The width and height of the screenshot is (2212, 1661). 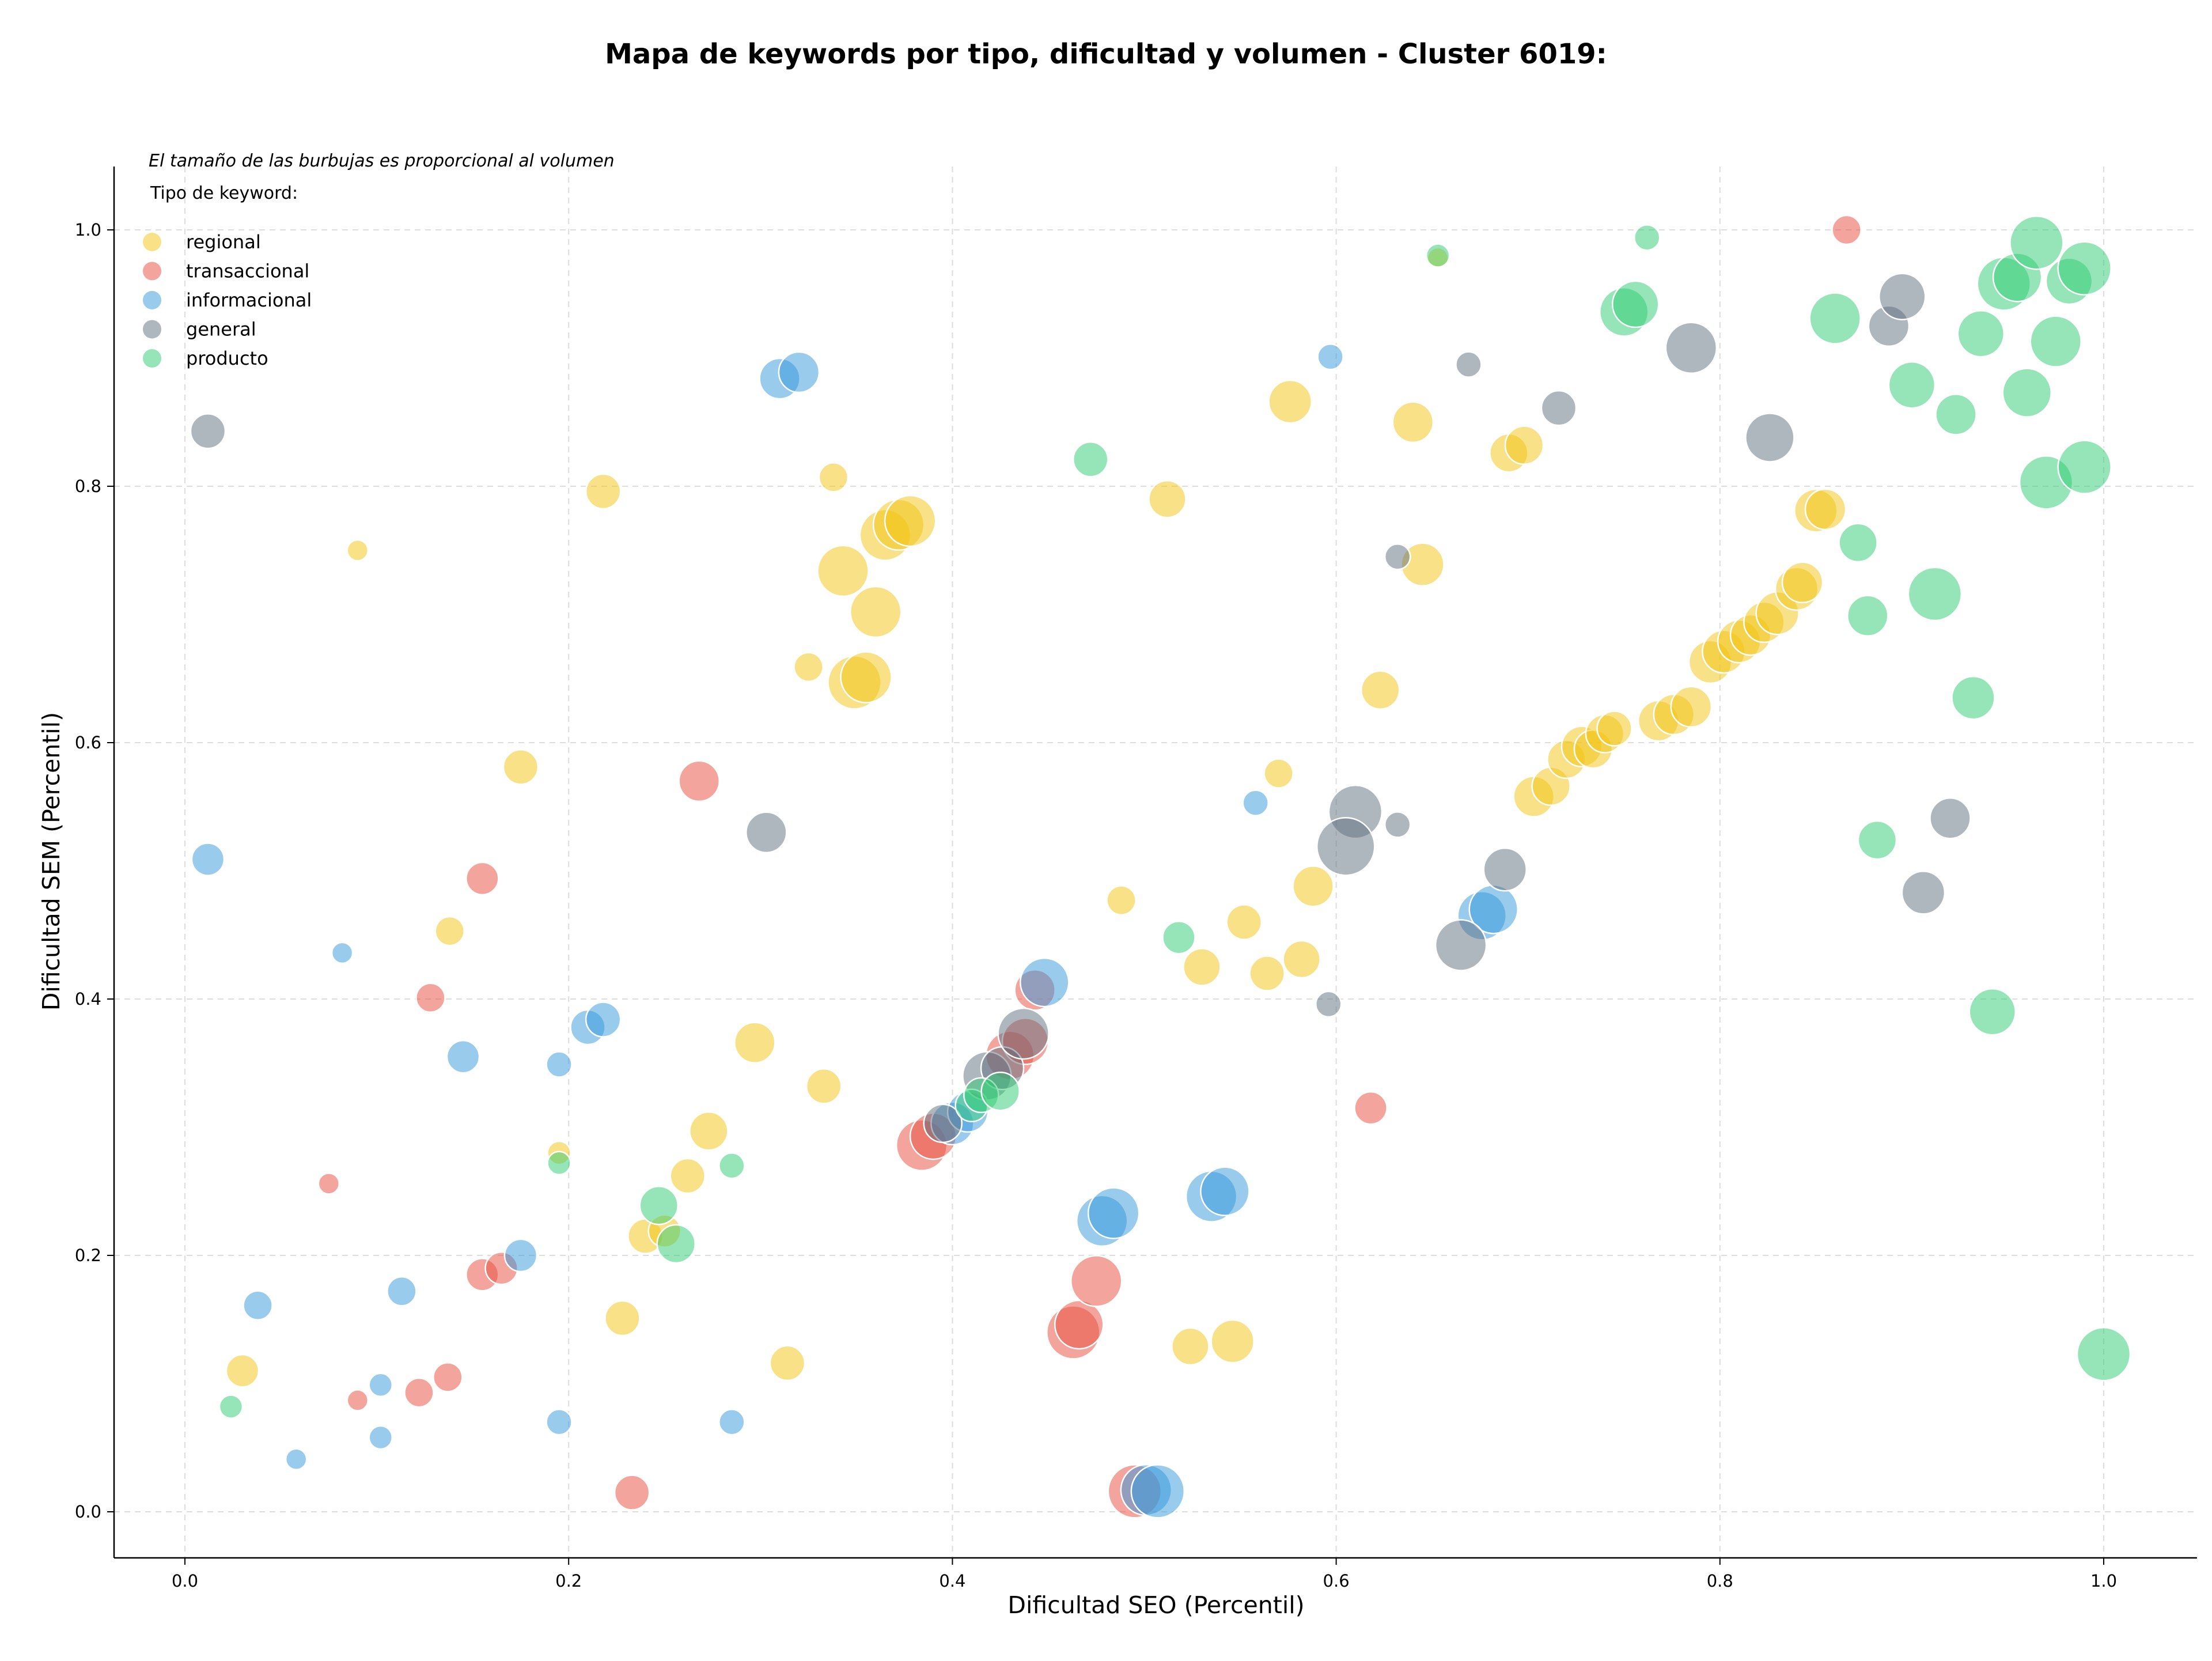 I want to click on y-tick-label: 0.8, so click(x=88, y=486).